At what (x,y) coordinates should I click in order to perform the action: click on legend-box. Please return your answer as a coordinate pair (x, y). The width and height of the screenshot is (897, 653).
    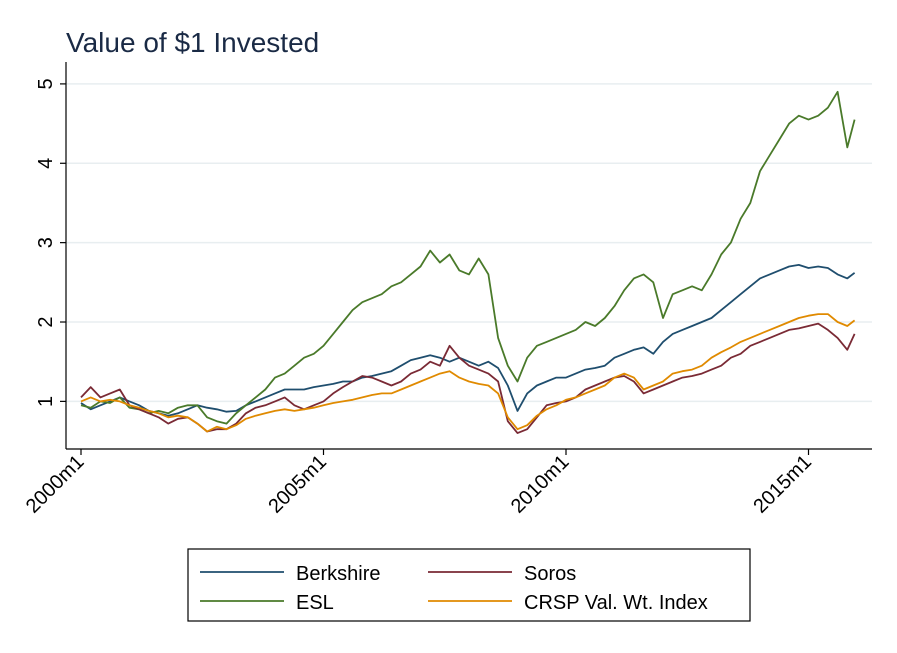
    Looking at the image, I should click on (469, 585).